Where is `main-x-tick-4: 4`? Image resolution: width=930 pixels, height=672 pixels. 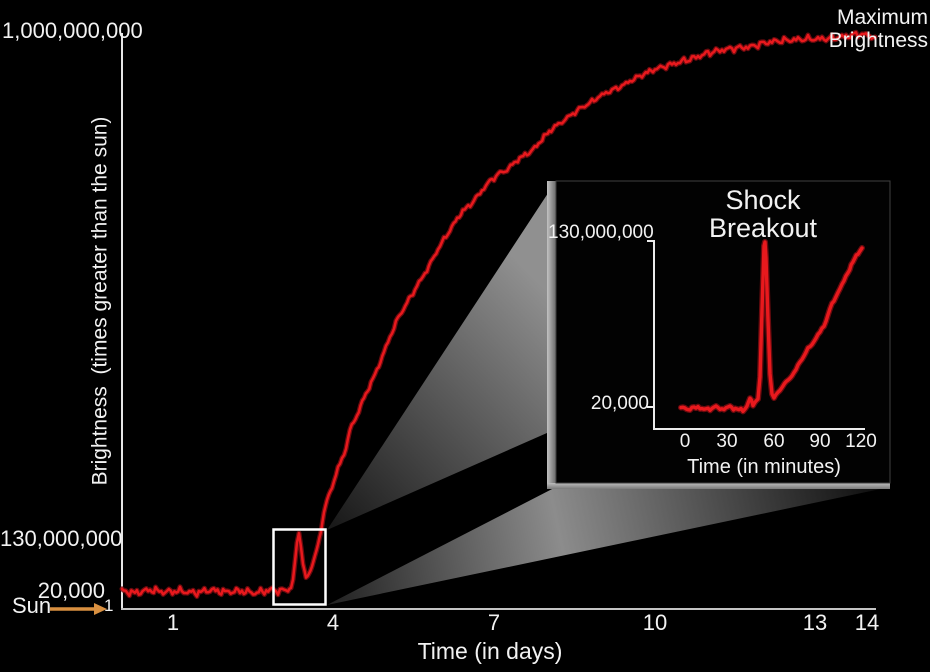 main-x-tick-4: 4 is located at coordinates (333, 622).